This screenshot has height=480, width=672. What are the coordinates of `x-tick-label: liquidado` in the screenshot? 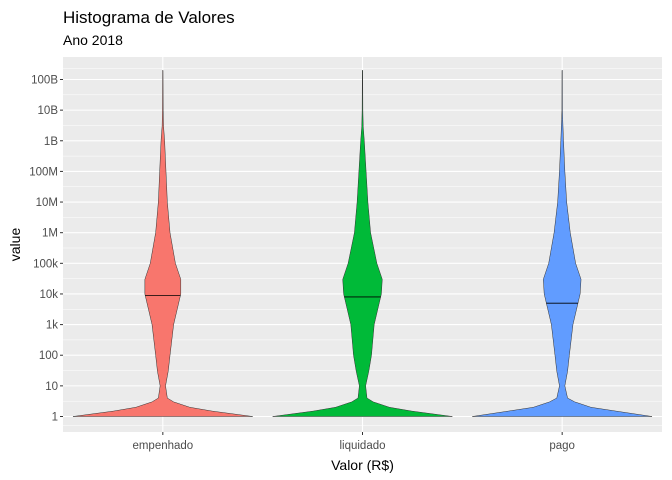 It's located at (362, 446).